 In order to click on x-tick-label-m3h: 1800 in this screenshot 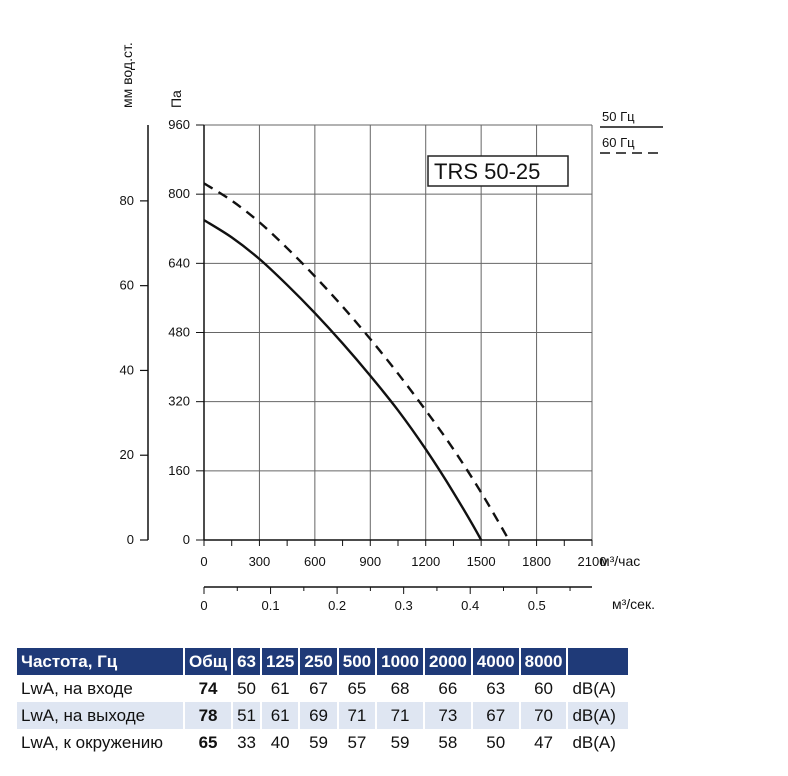, I will do `click(536, 561)`.